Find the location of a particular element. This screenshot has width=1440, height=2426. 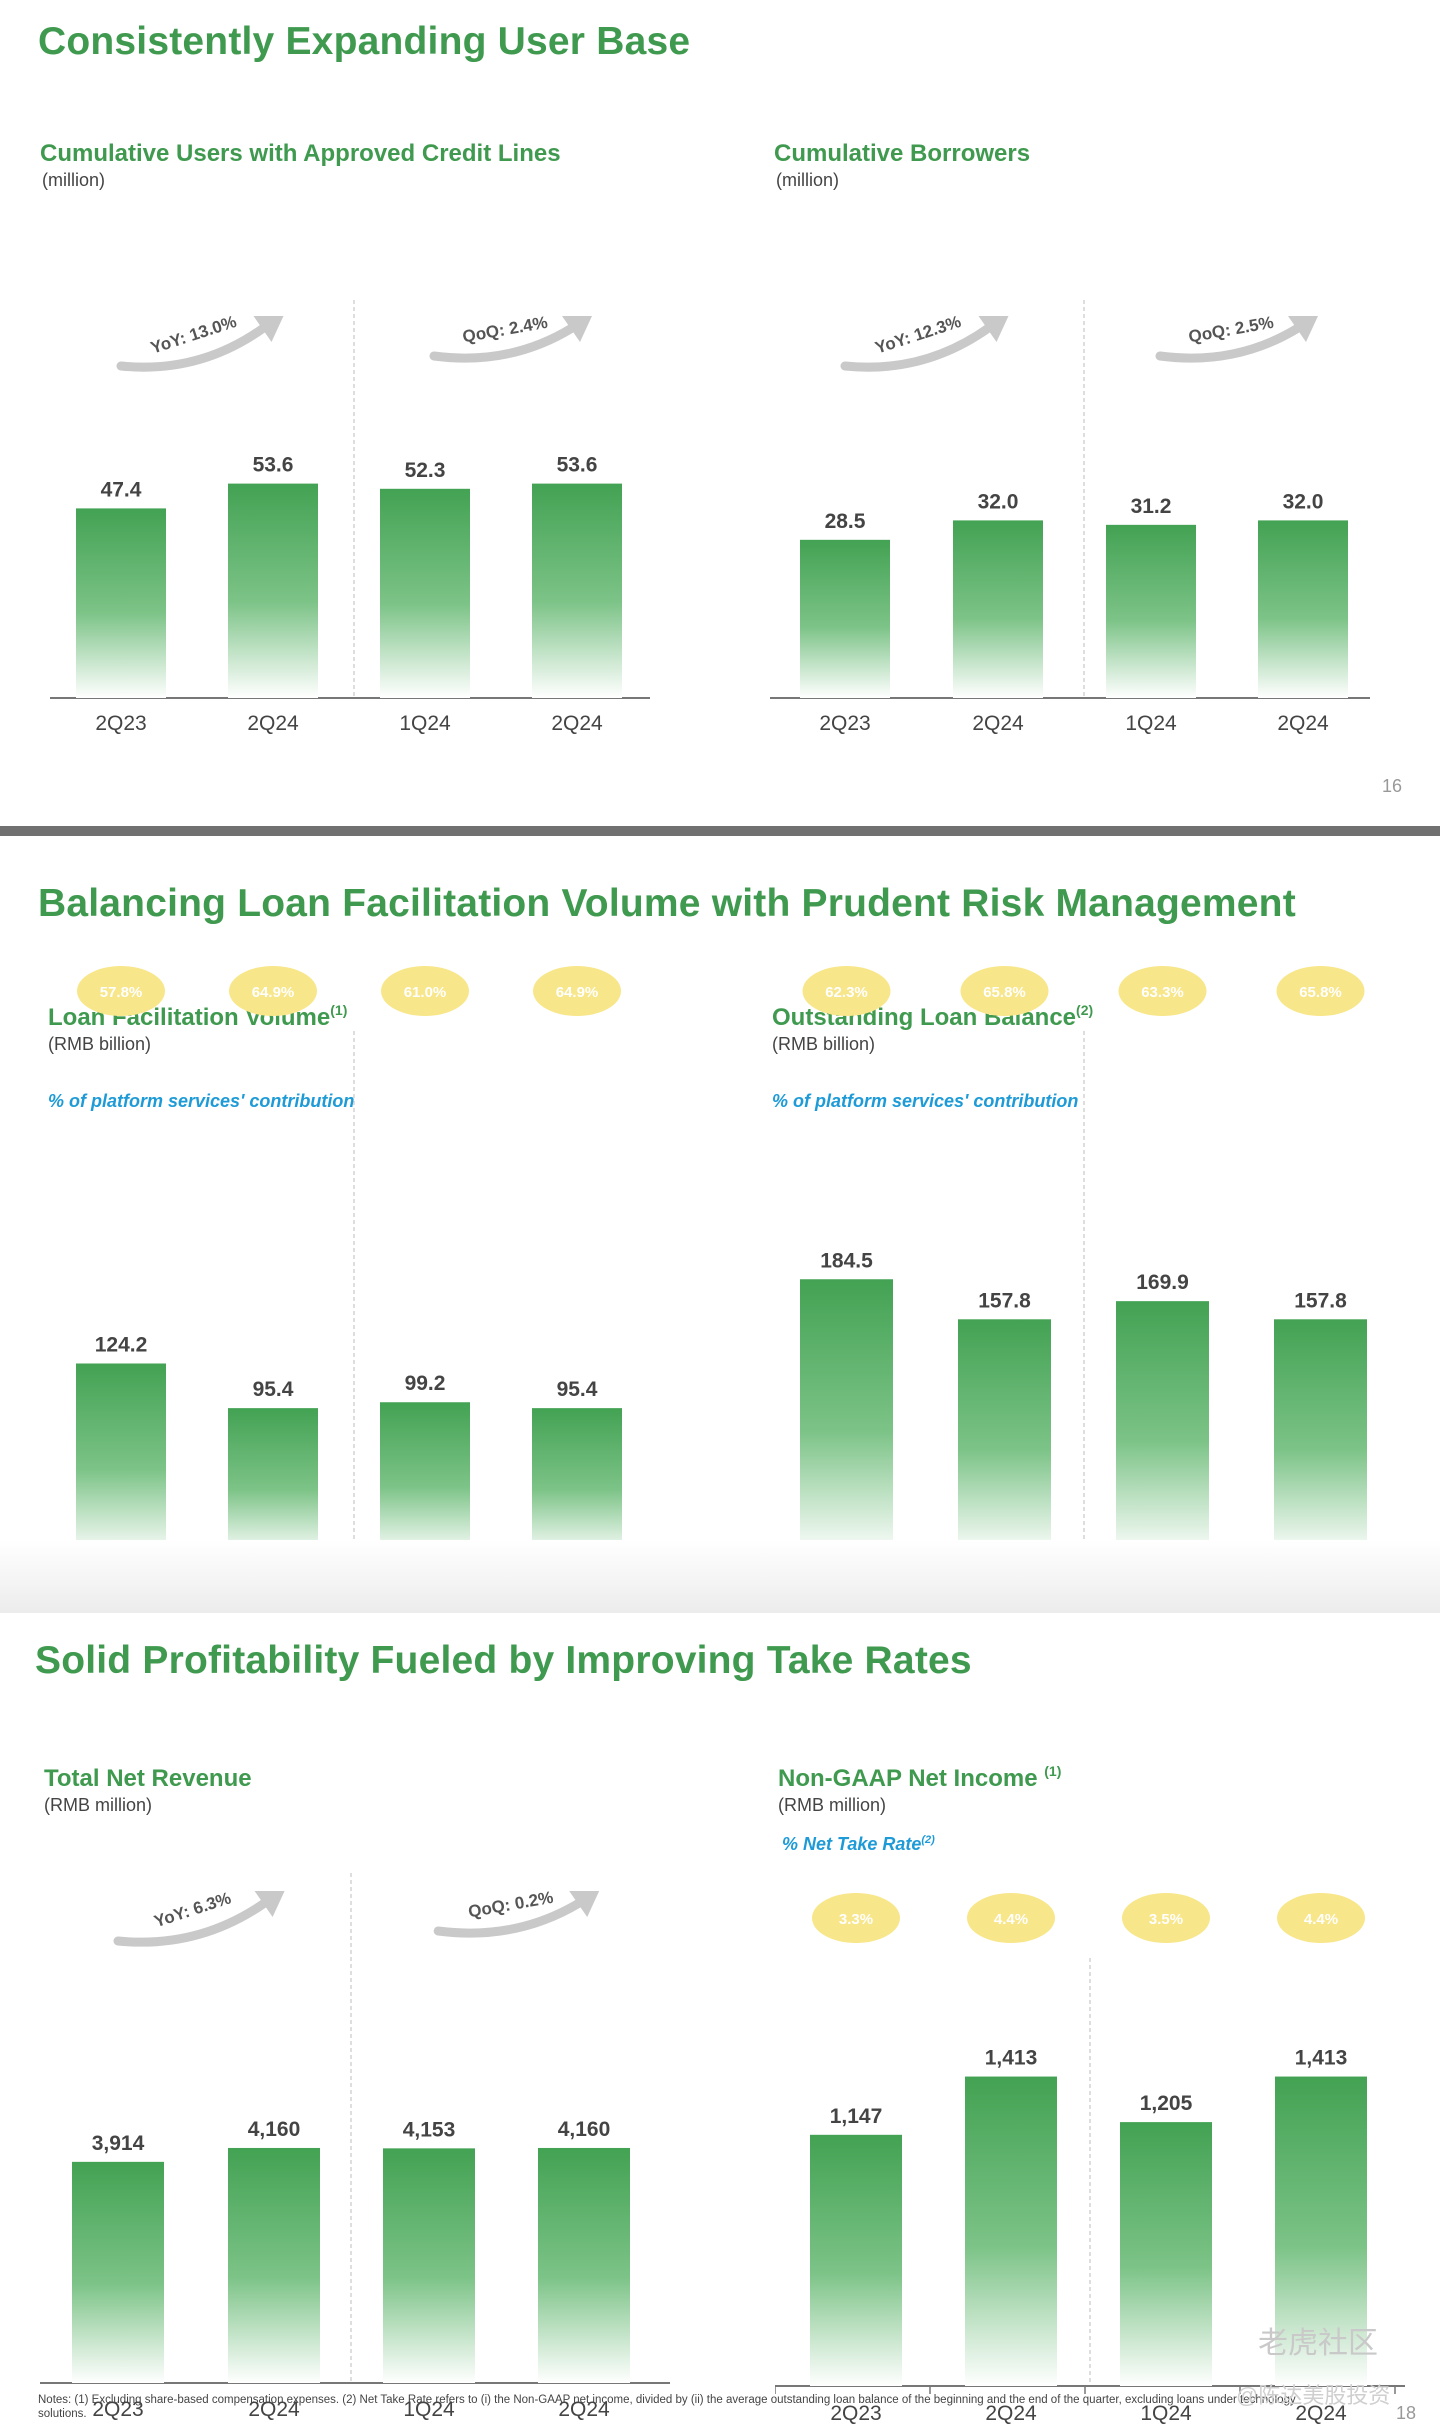

growth-arrow: QoQ: 0.2% is located at coordinates (516, 1913).